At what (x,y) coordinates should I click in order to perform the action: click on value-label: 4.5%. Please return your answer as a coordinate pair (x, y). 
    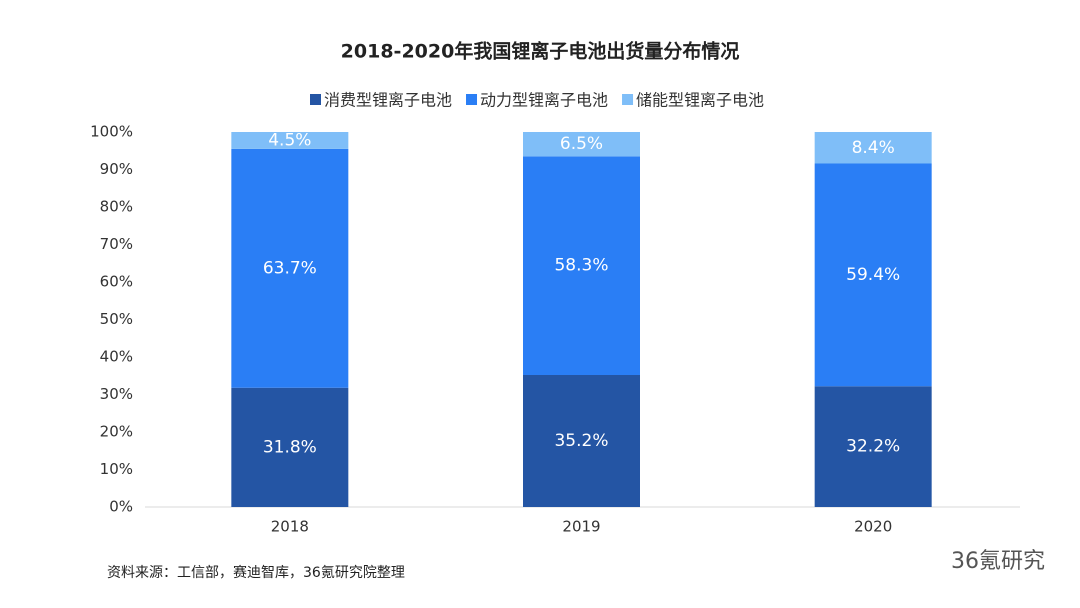
    Looking at the image, I should click on (289, 140).